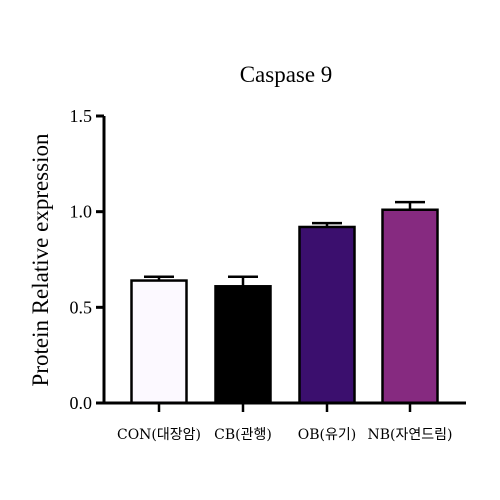 The image size is (500, 500). I want to click on x-category-label: NB(자연드림), so click(410, 435).